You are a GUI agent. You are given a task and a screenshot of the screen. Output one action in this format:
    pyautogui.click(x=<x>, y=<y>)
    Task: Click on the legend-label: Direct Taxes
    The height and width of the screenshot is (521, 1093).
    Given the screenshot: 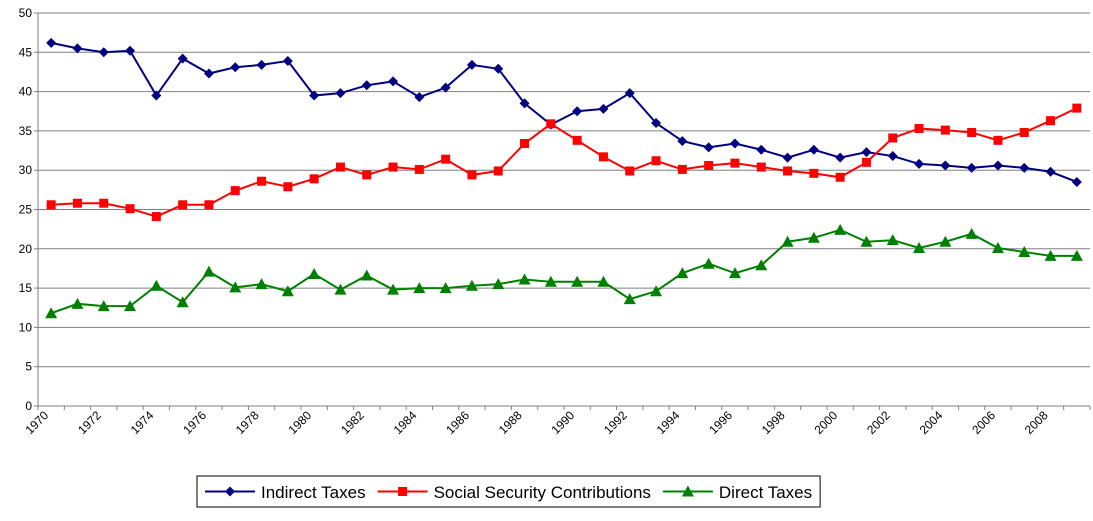 What is the action you would take?
    pyautogui.click(x=765, y=492)
    